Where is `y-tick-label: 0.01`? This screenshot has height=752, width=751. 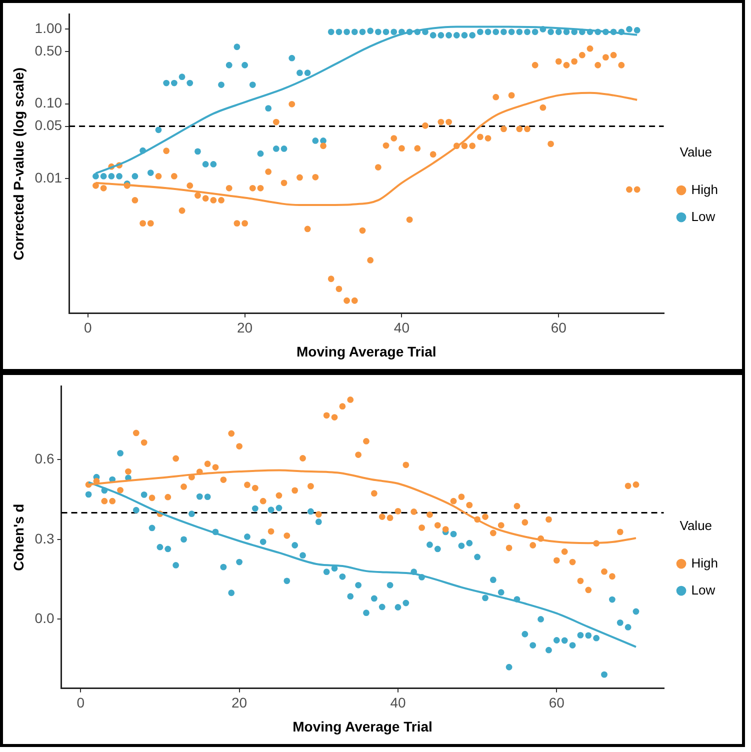
y-tick-label: 0.01 is located at coordinates (48, 177).